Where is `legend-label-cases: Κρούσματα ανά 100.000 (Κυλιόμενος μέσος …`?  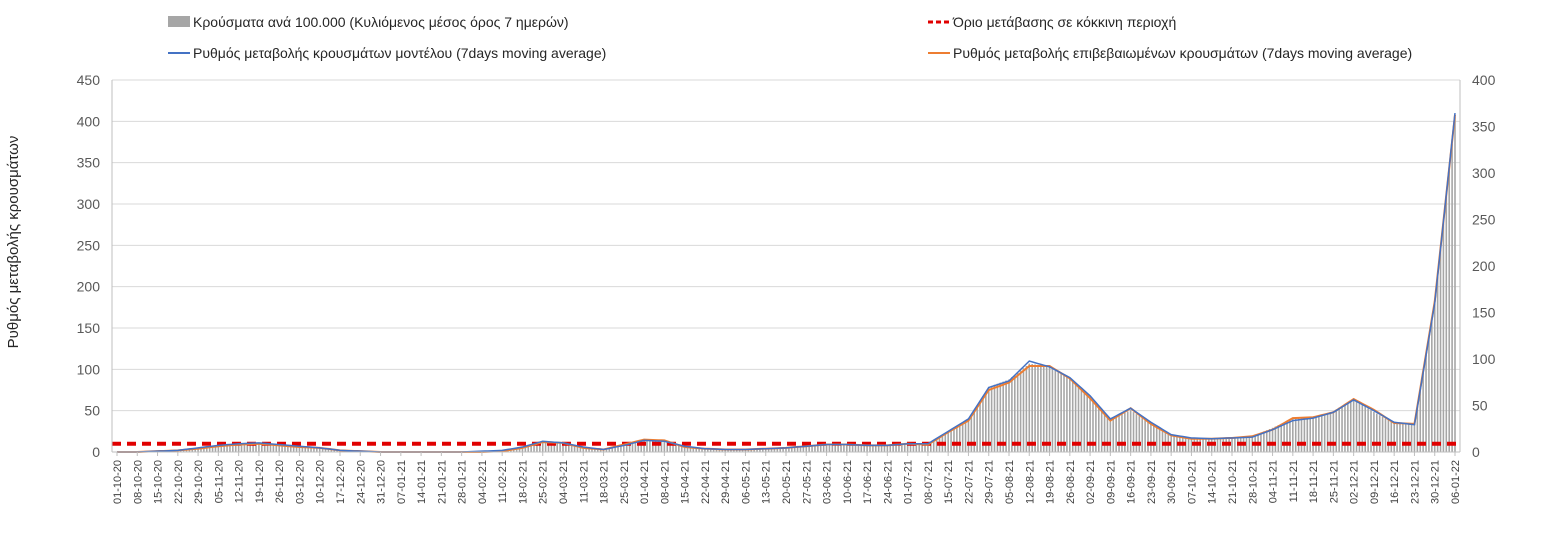 legend-label-cases: Κρούσματα ανά 100.000 (Κυλιόμενος μέσος … is located at coordinates (381, 22).